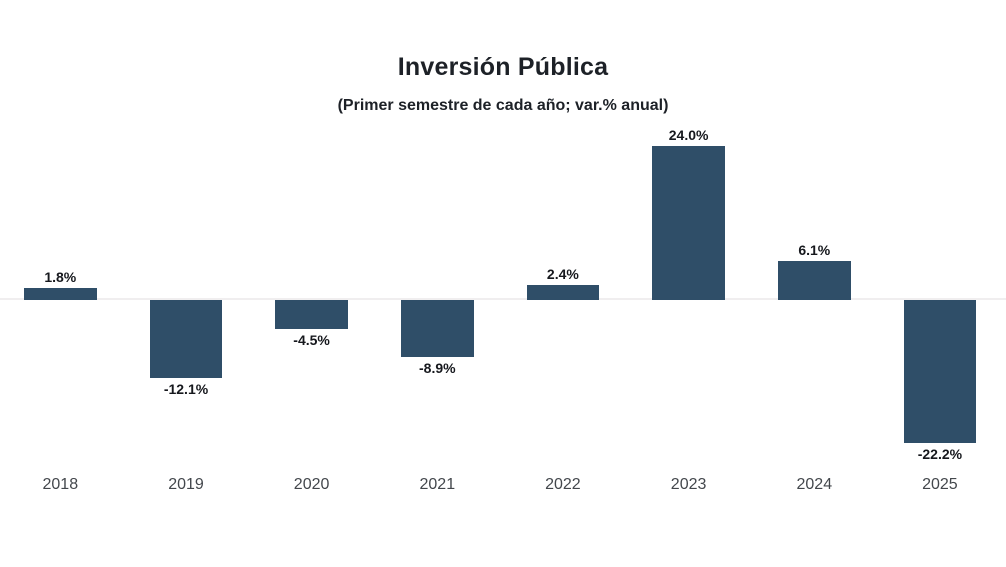 This screenshot has height=567, width=1006. What do you see at coordinates (940, 453) in the screenshot?
I see `bar-value-label: -22.2%` at bounding box center [940, 453].